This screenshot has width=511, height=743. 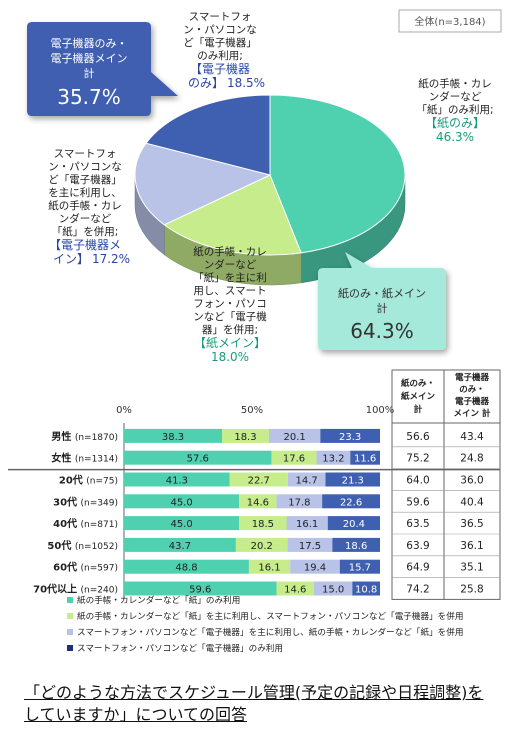 What do you see at coordinates (356, 546) in the screenshot?
I see `bar-value-label-3: 18.6` at bounding box center [356, 546].